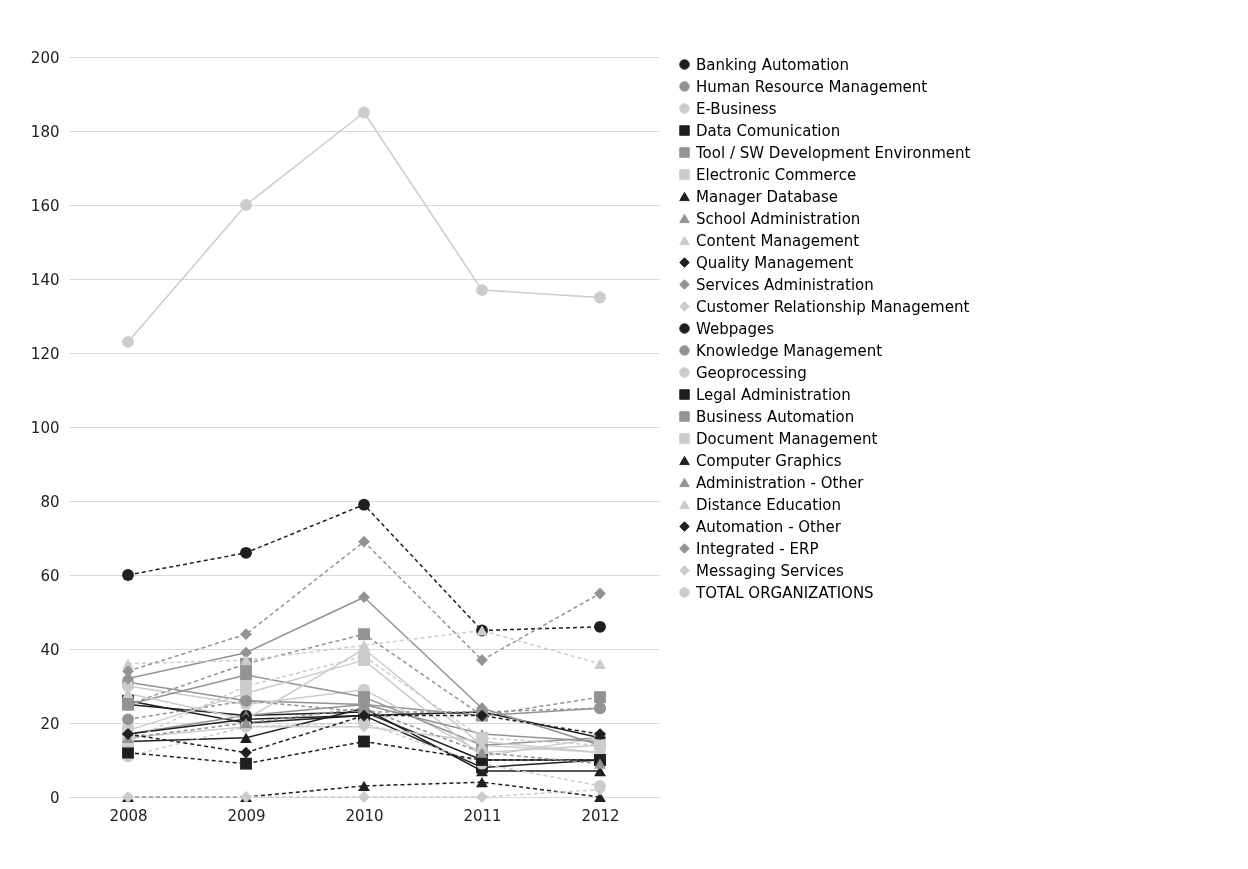 The width and height of the screenshot is (1248, 869). I want to click on legend-label: Data Comunication, so click(768, 130).